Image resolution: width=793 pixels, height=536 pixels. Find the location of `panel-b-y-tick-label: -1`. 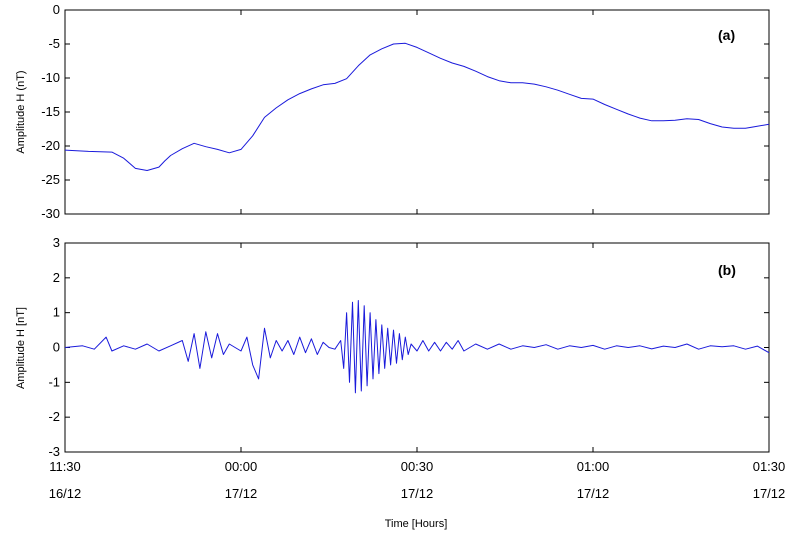

panel-b-y-tick-label: -1 is located at coordinates (54, 381).